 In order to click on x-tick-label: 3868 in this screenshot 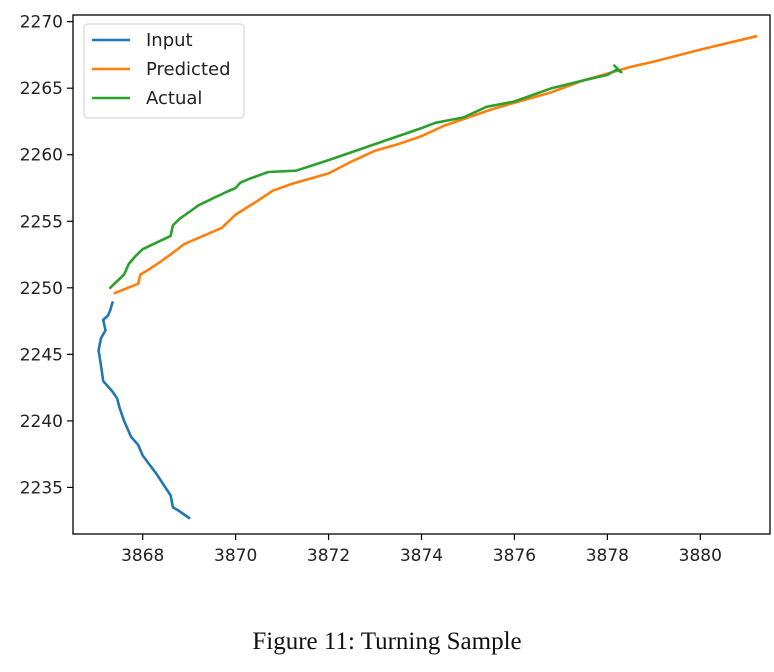, I will do `click(142, 556)`.